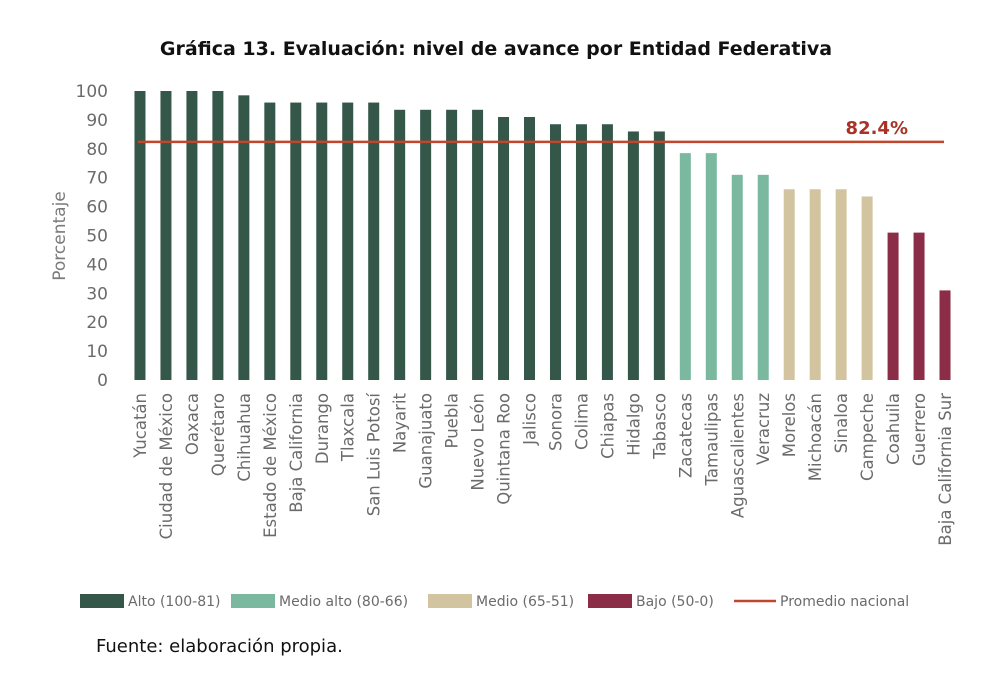  What do you see at coordinates (530, 419) in the screenshot?
I see `x-tick-label: Jalisco` at bounding box center [530, 419].